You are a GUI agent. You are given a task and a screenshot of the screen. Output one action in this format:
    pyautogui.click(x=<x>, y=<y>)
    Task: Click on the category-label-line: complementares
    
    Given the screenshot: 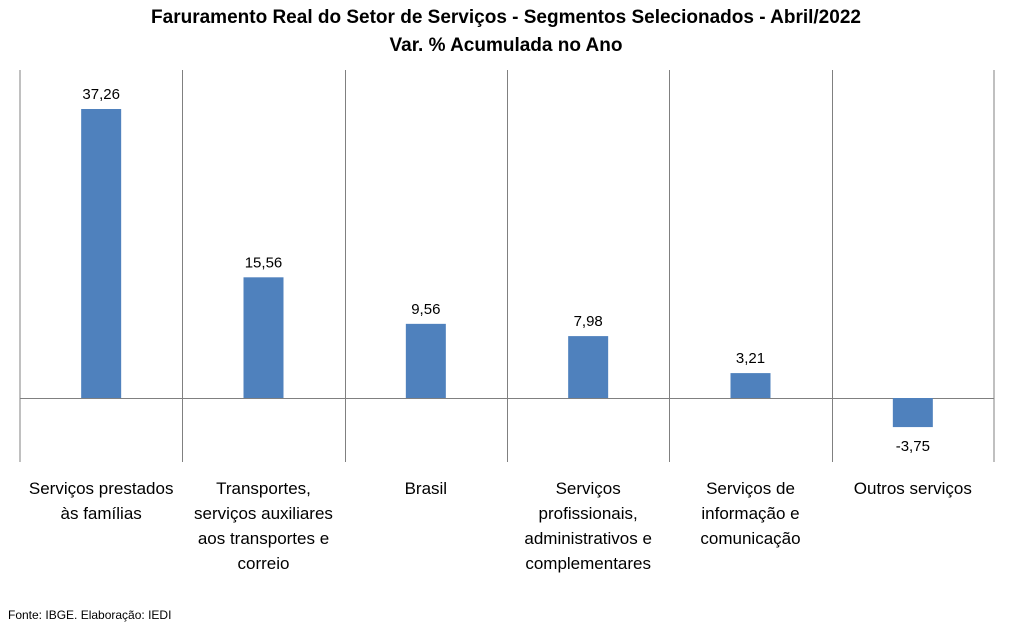 What is the action you would take?
    pyautogui.click(x=588, y=563)
    